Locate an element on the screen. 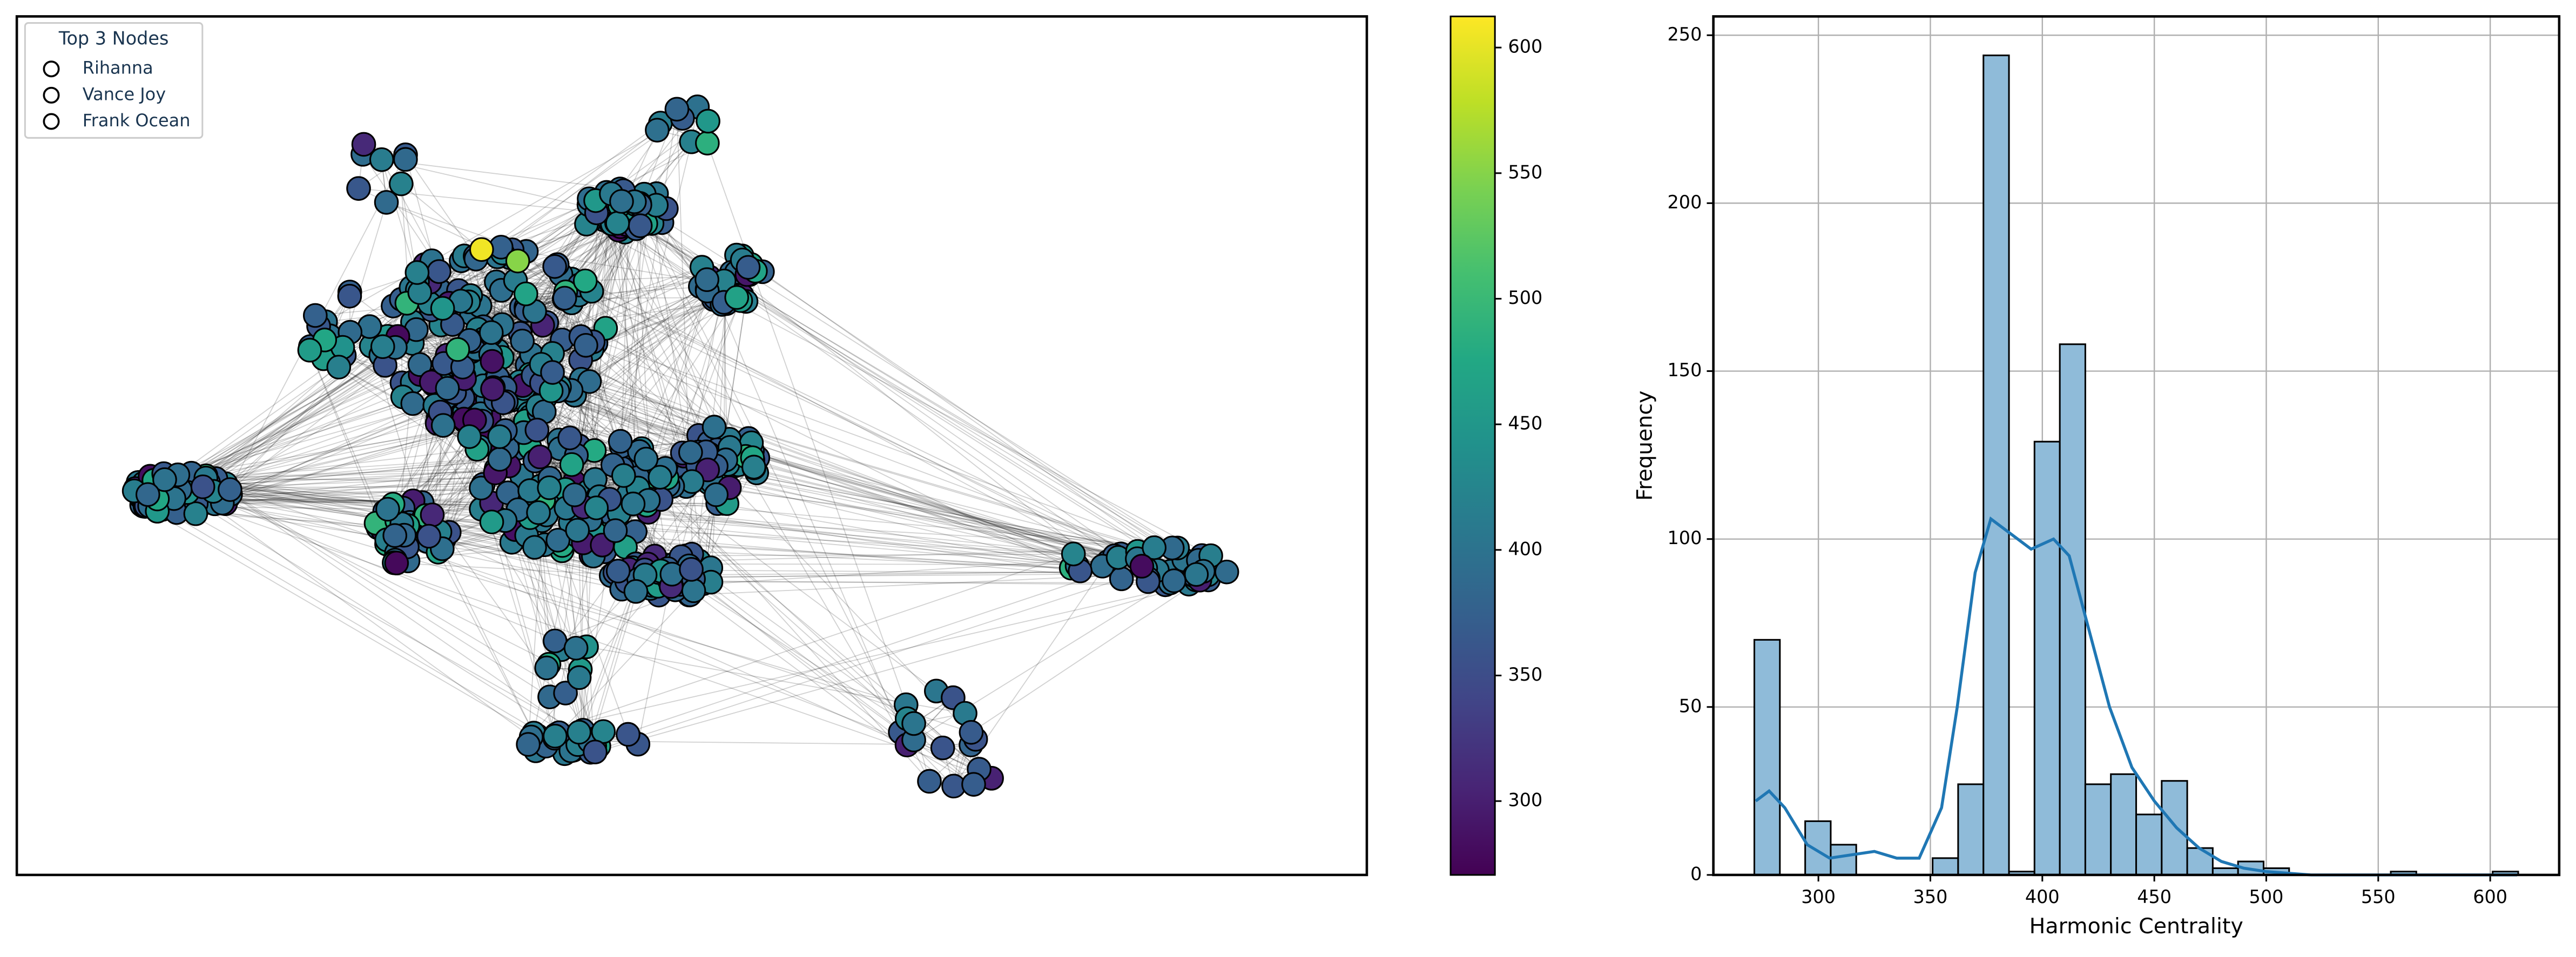 The height and width of the screenshot is (957, 2576). legend-label: Rihanna is located at coordinates (118, 68).